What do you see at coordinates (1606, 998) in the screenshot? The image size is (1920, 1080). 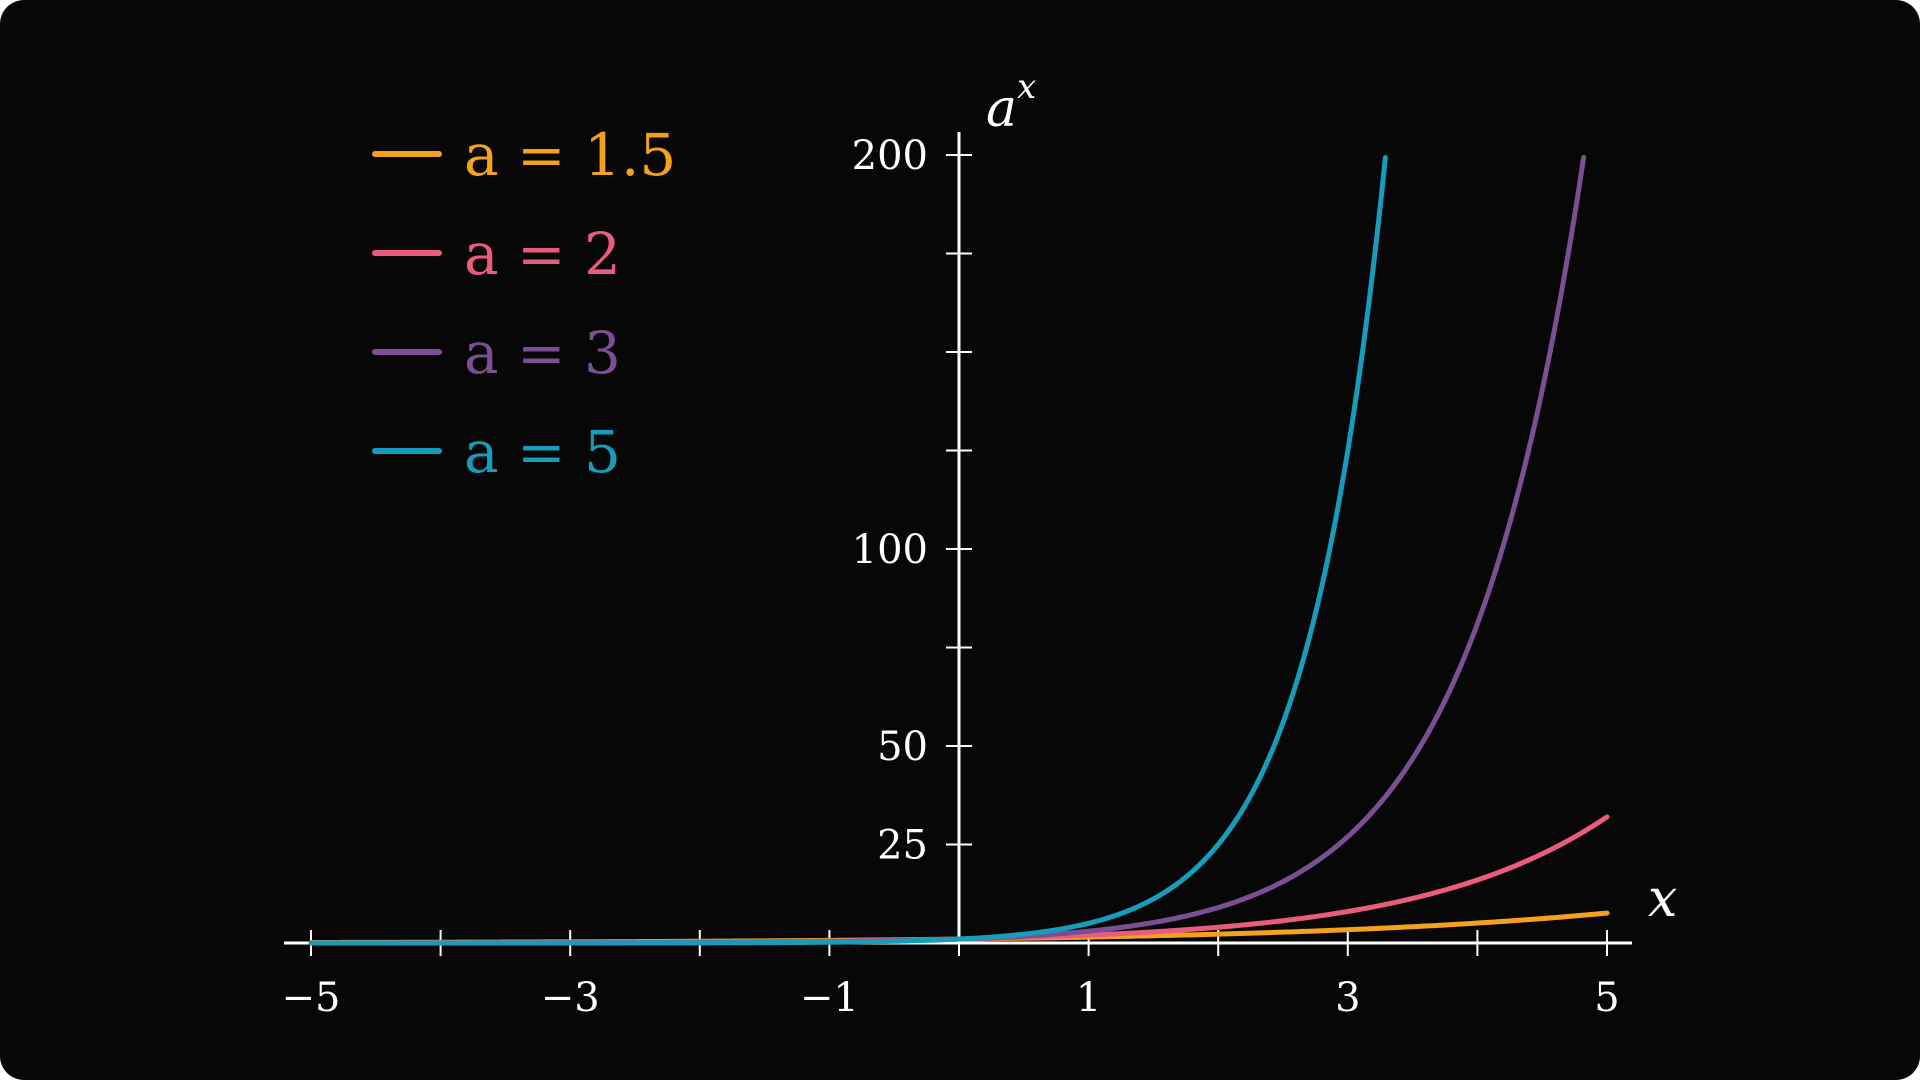 I see `x-tick-label: 5` at bounding box center [1606, 998].